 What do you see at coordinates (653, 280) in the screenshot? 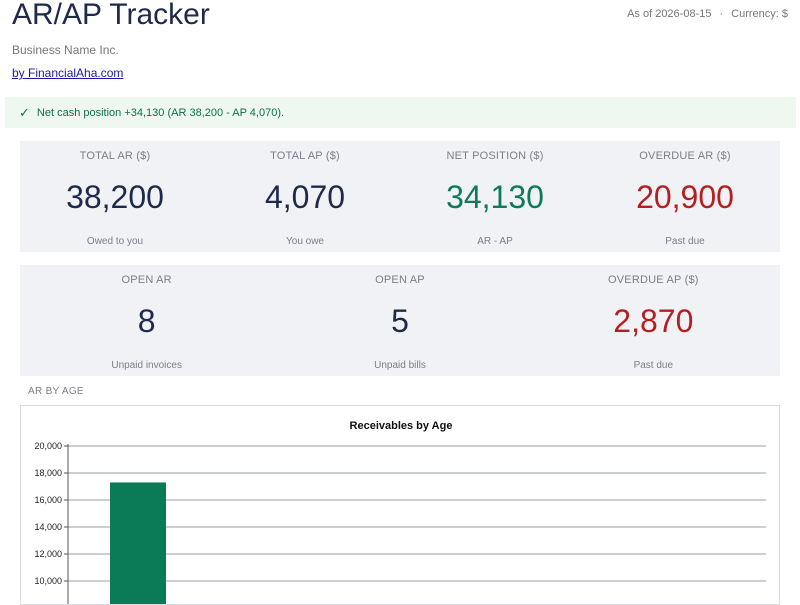
I see `kpi-label: OVERDUE AP ($)` at bounding box center [653, 280].